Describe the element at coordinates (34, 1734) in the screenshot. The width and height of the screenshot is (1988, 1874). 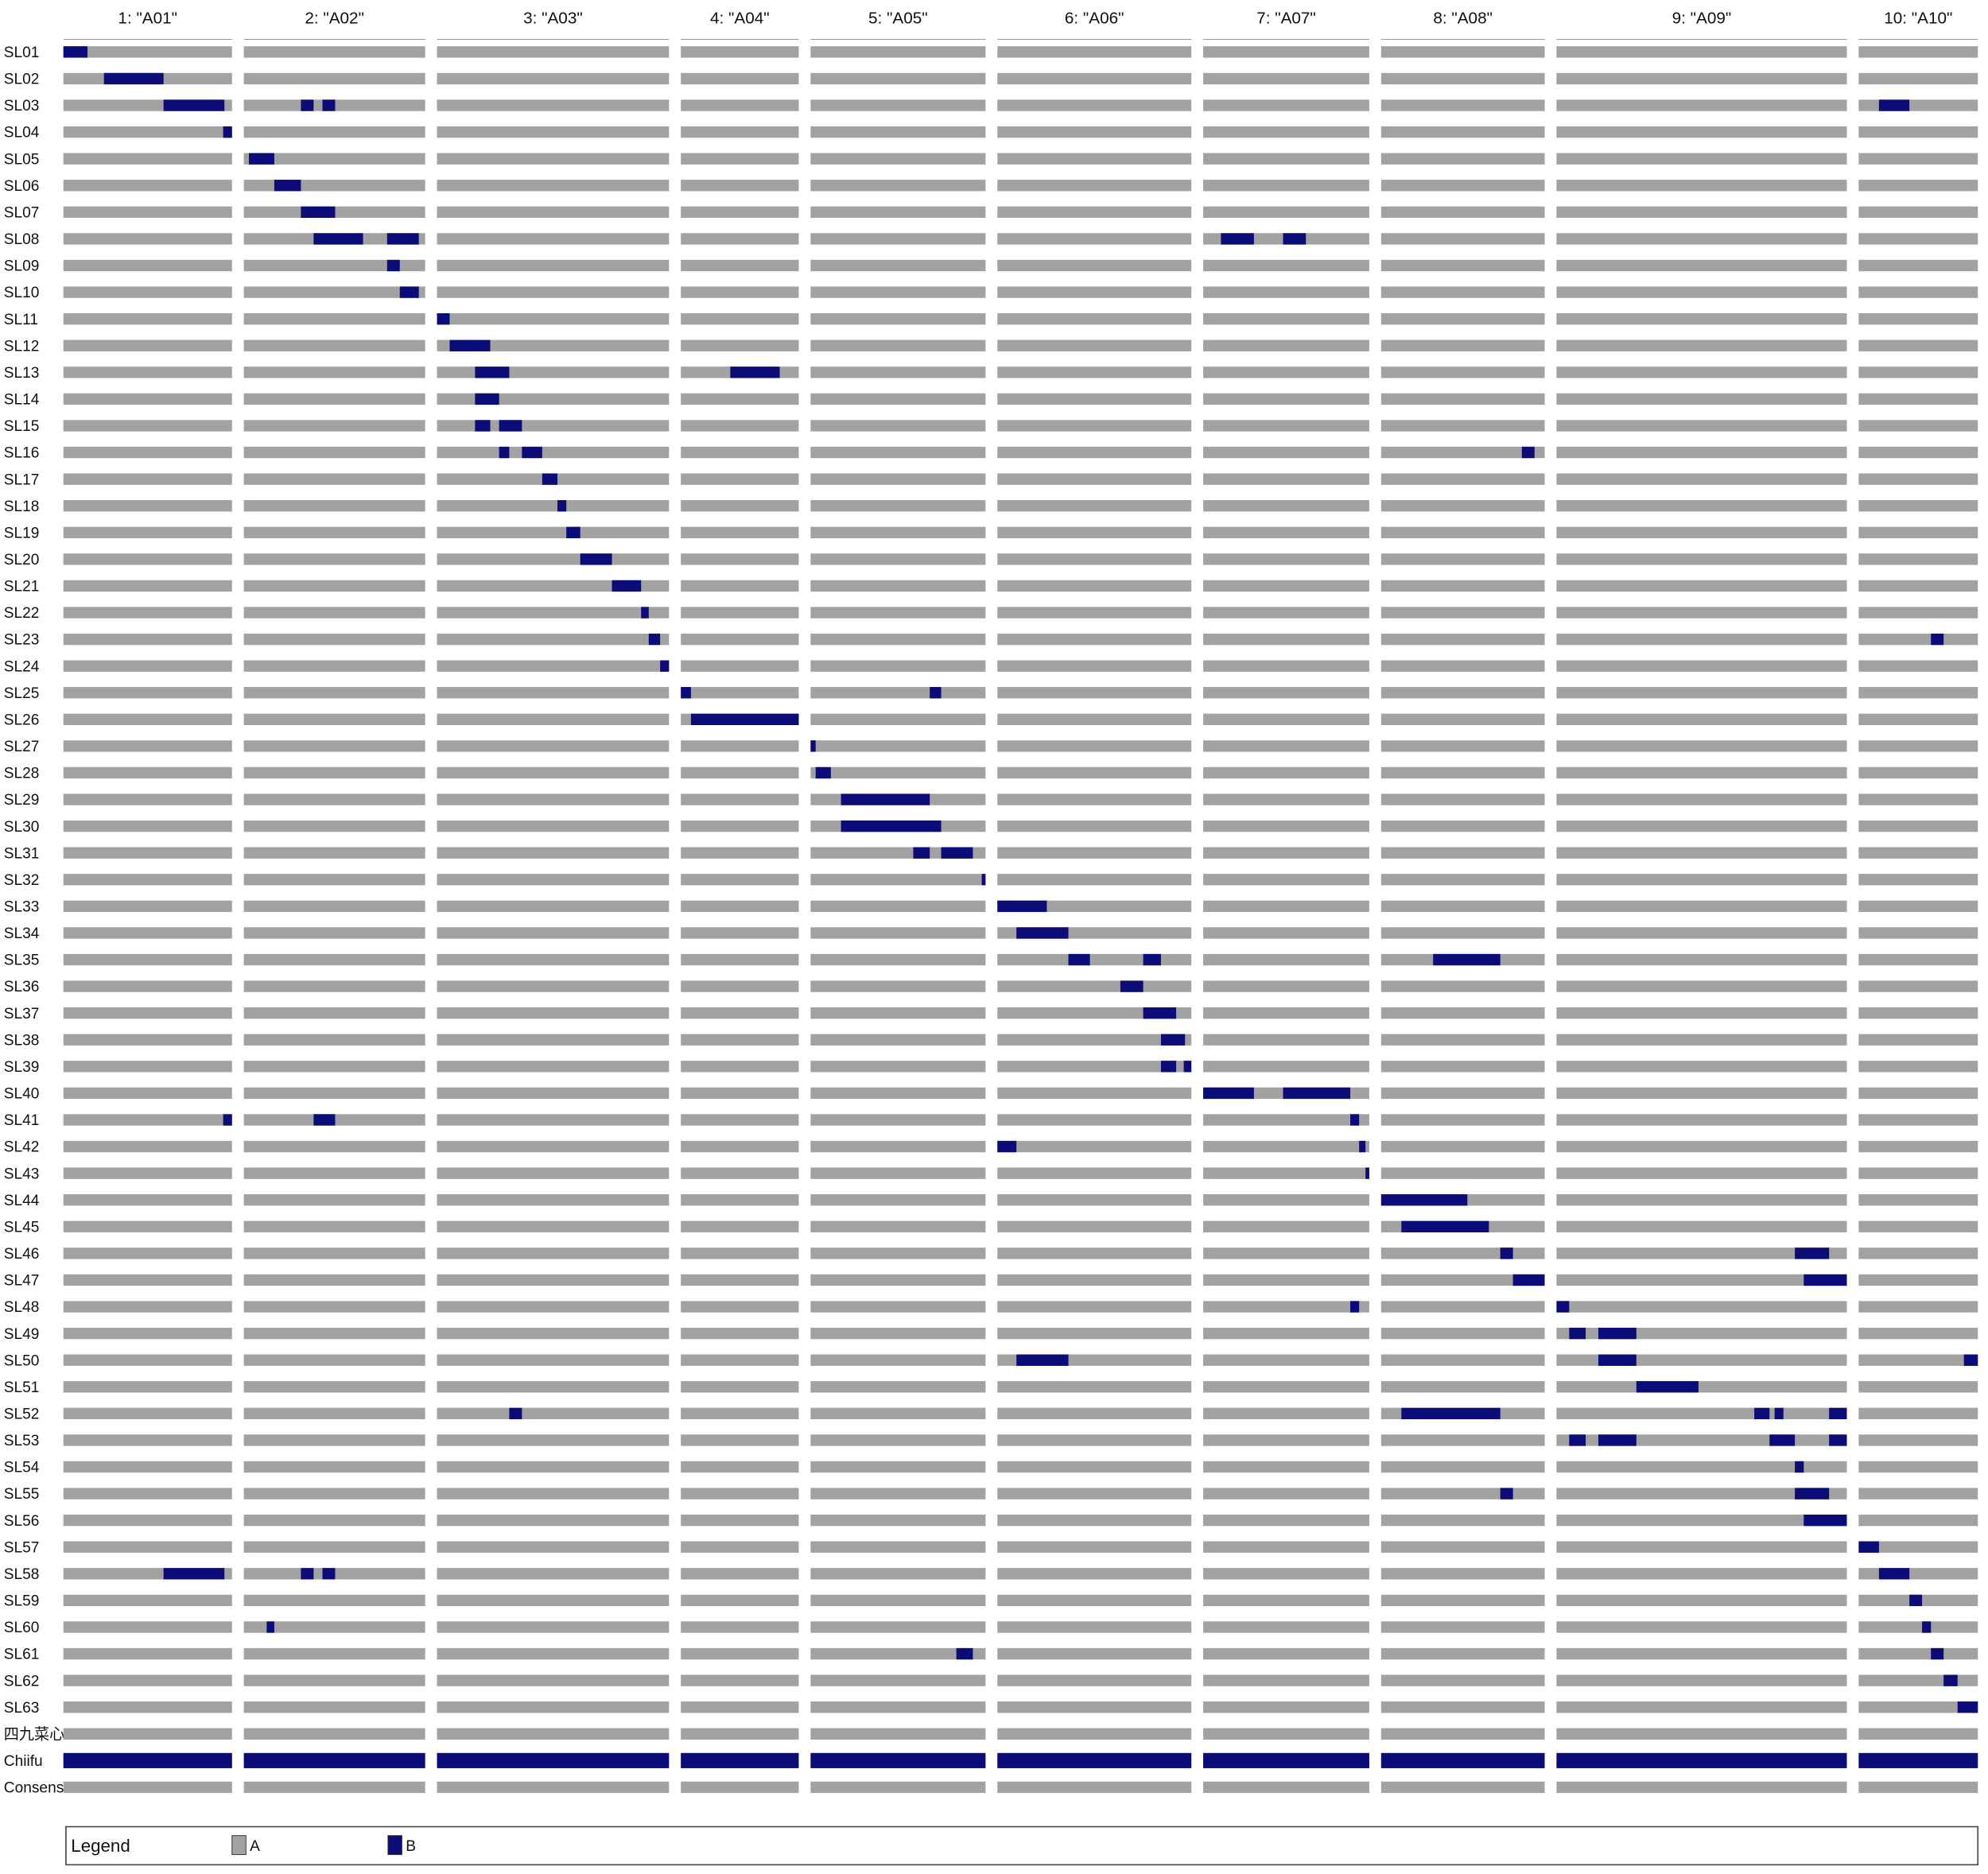
I see `row-label: 四九菜心` at that location.